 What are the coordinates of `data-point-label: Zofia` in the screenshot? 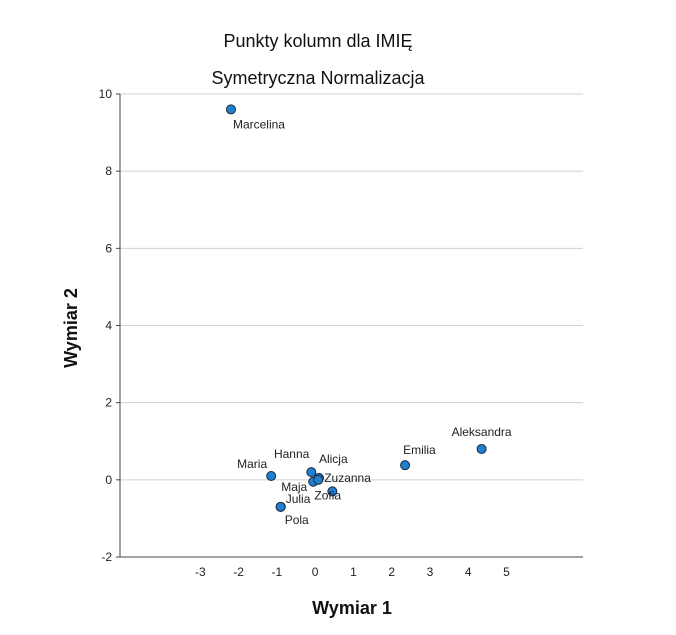 It's located at (327, 495).